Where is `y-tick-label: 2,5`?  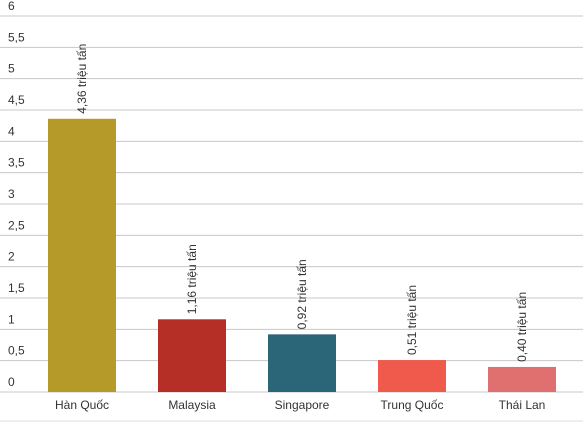 y-tick-label: 2,5 is located at coordinates (16, 225).